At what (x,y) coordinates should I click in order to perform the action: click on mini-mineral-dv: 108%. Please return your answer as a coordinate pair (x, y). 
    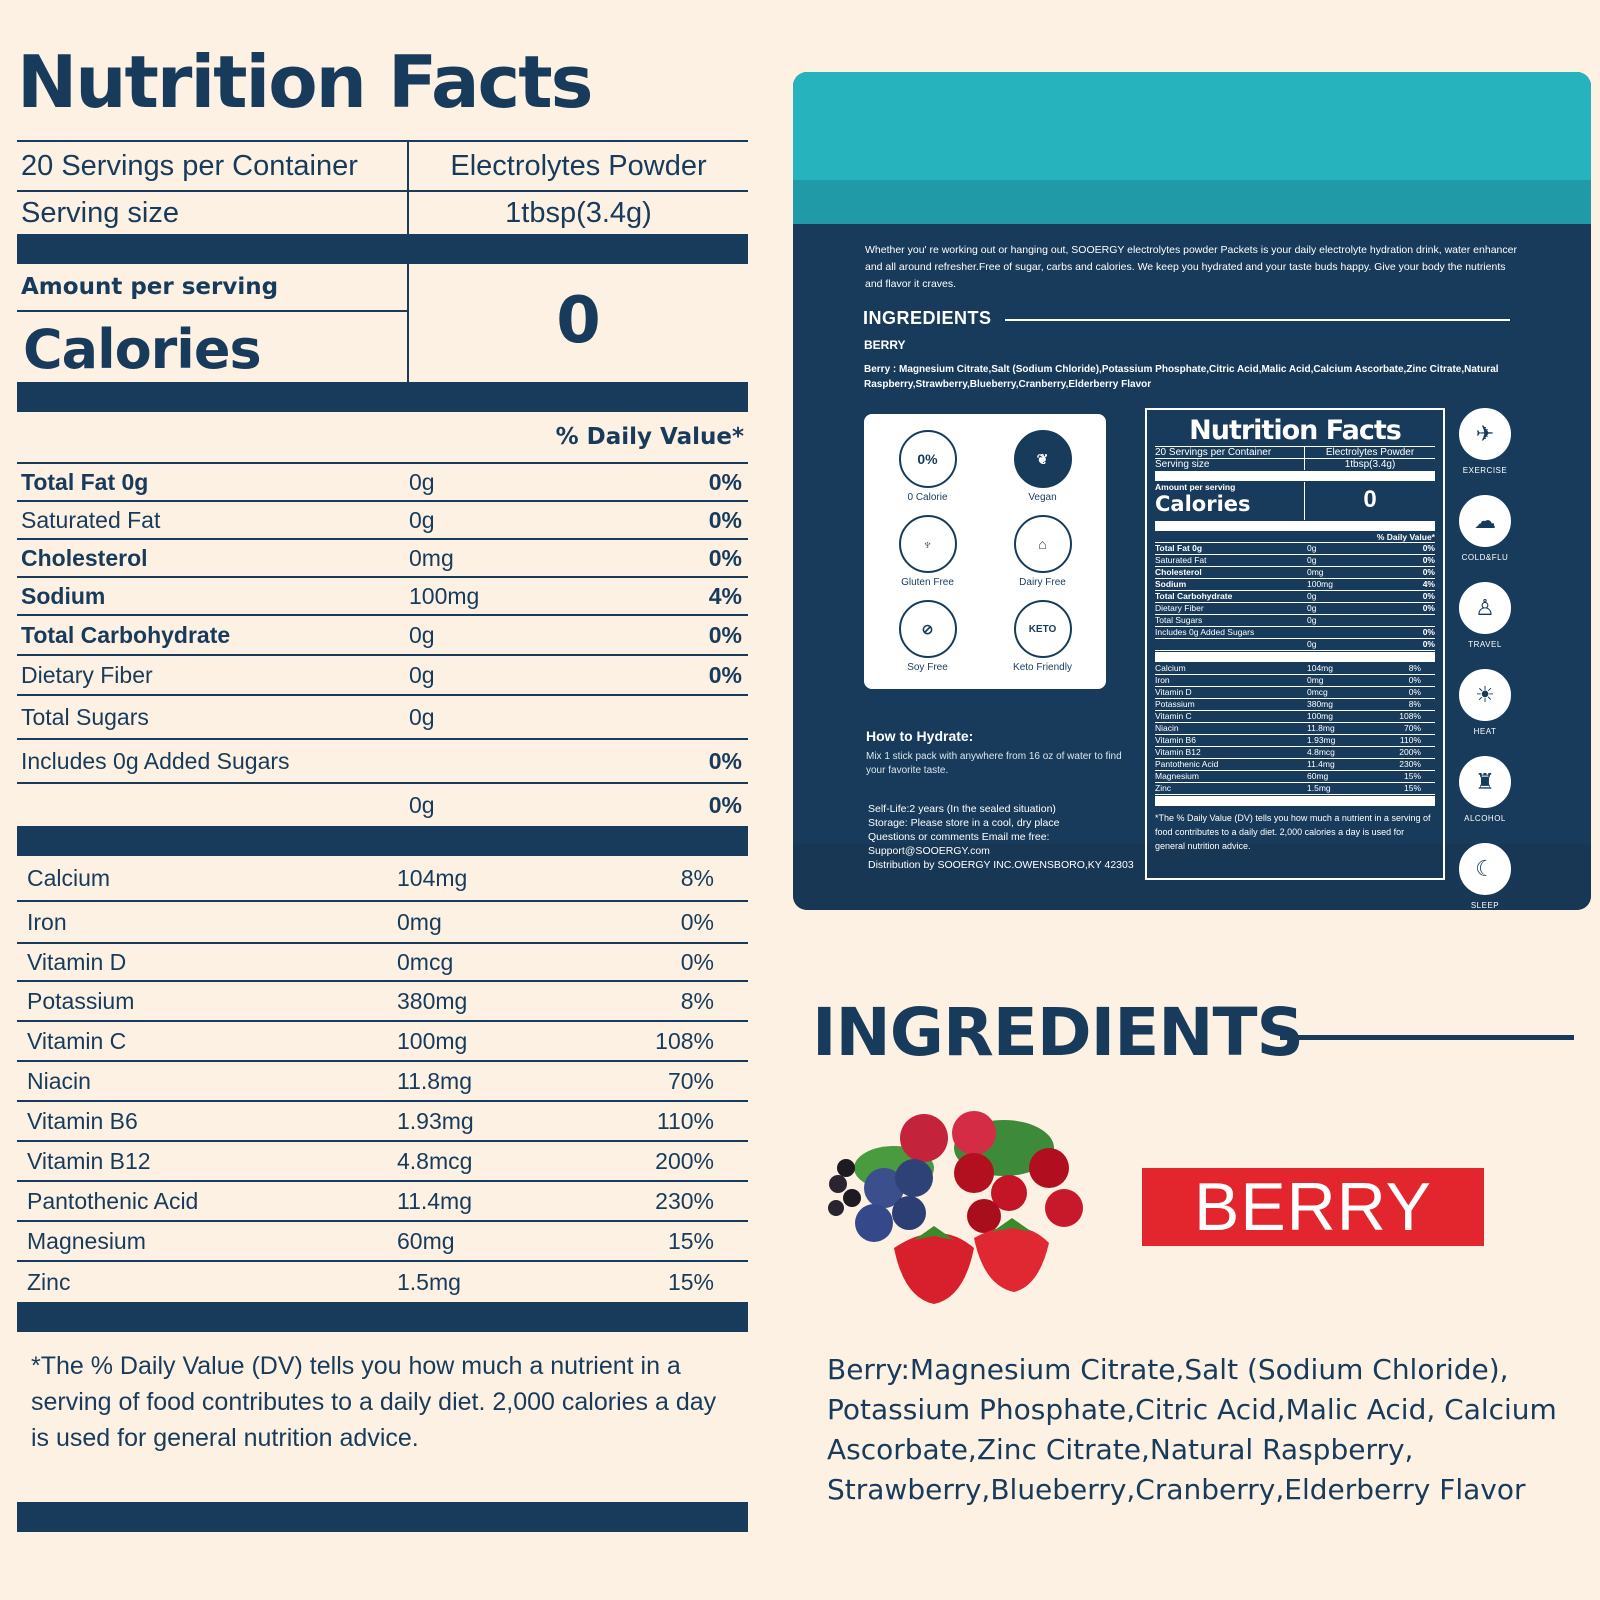
    Looking at the image, I should click on (1410, 716).